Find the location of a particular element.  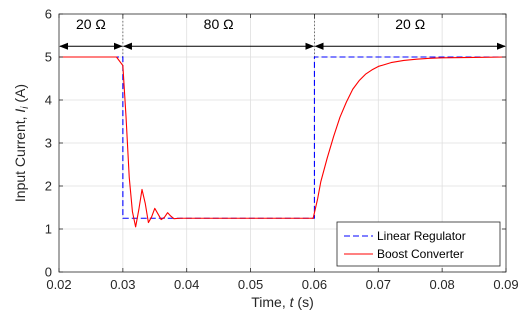

x-tick-label: 0.08 is located at coordinates (441, 284).